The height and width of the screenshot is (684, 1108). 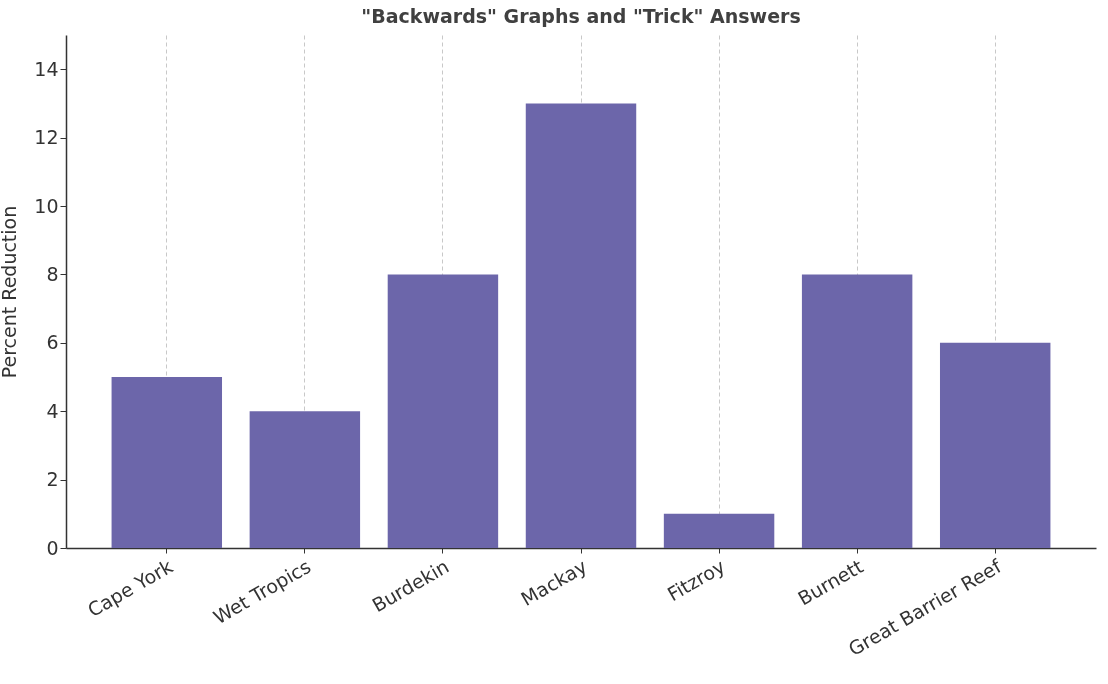 What do you see at coordinates (46, 137) in the screenshot?
I see `y-tick-label: 12` at bounding box center [46, 137].